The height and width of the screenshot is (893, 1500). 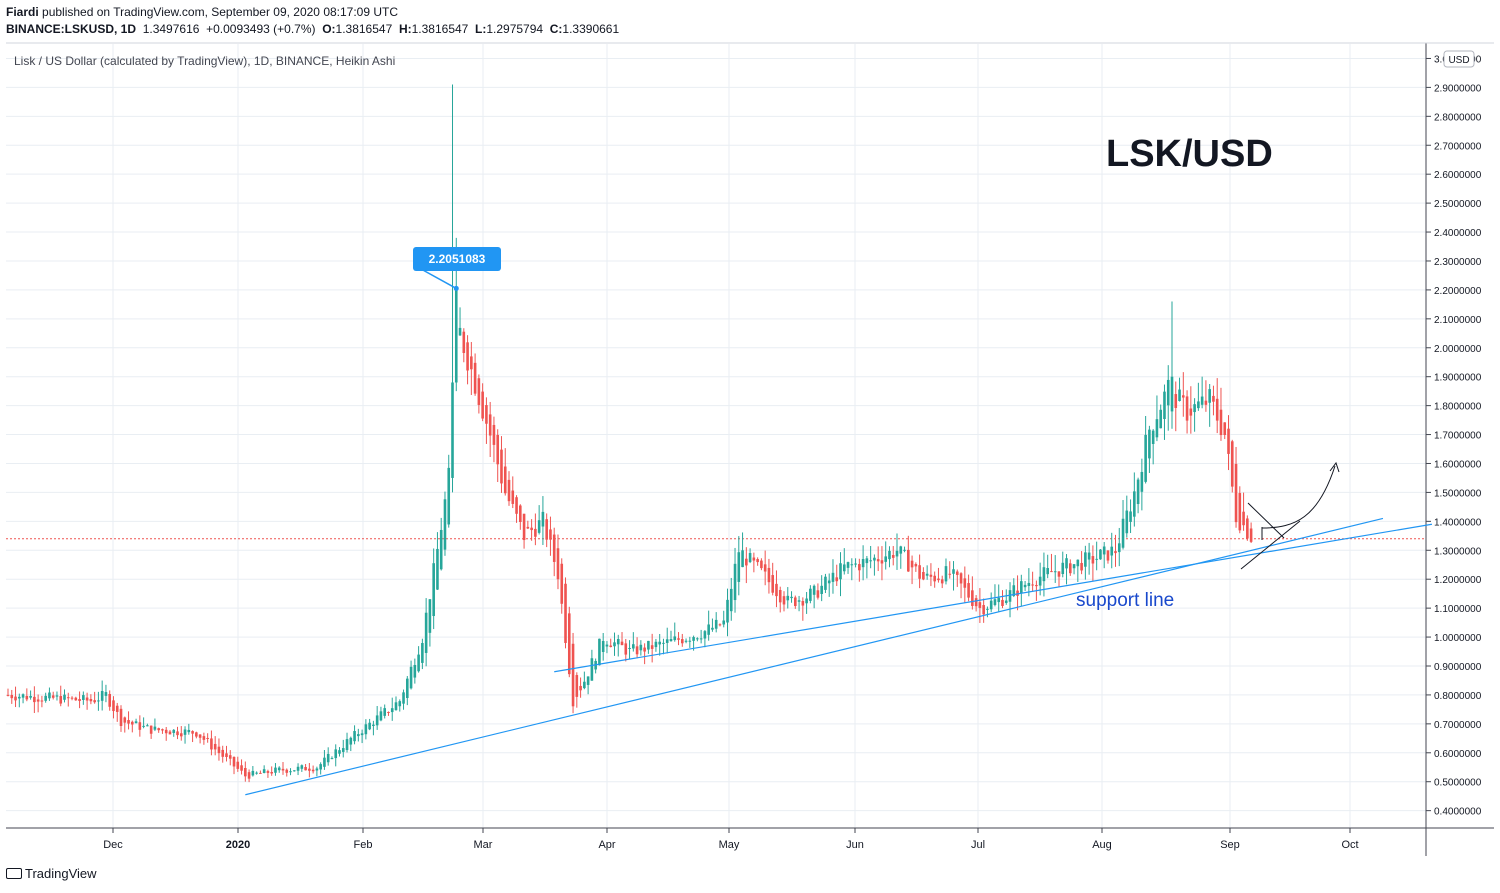 What do you see at coordinates (1300, 495) in the screenshot?
I see `projection-arrow` at bounding box center [1300, 495].